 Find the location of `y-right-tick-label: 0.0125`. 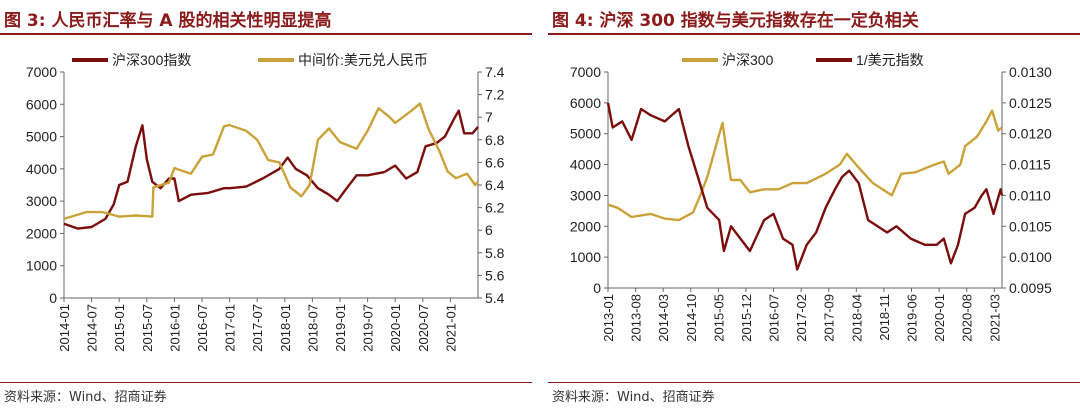

y-right-tick-label: 0.0125 is located at coordinates (1030, 103).